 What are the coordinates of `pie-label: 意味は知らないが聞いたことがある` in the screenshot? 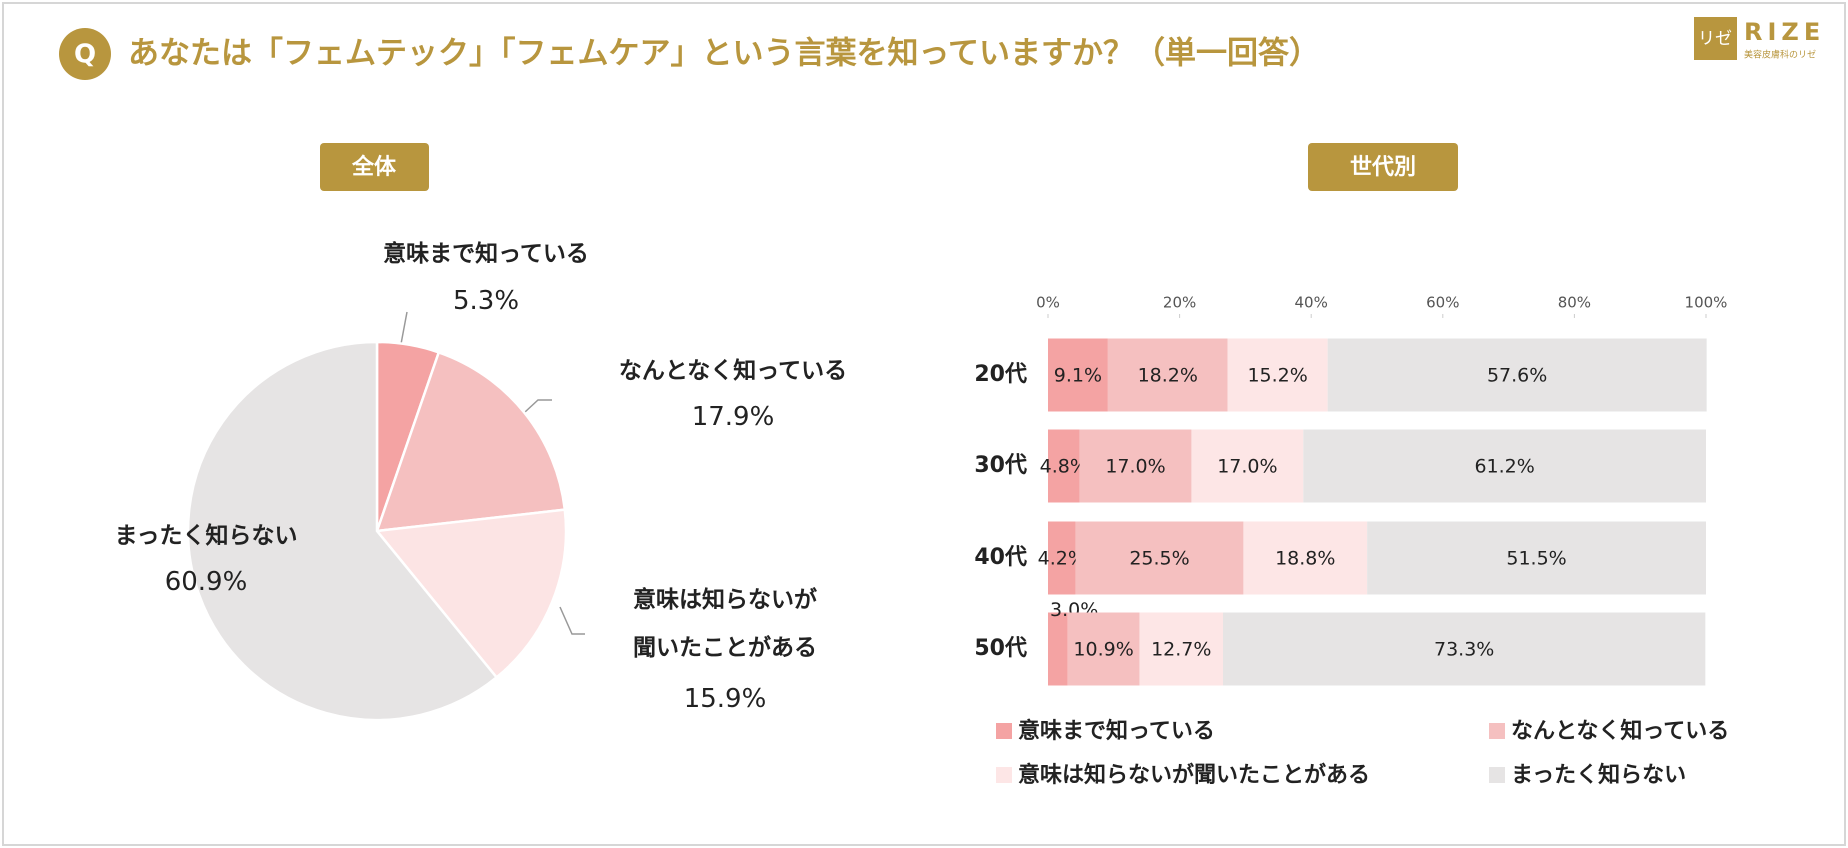 It's located at (725, 624).